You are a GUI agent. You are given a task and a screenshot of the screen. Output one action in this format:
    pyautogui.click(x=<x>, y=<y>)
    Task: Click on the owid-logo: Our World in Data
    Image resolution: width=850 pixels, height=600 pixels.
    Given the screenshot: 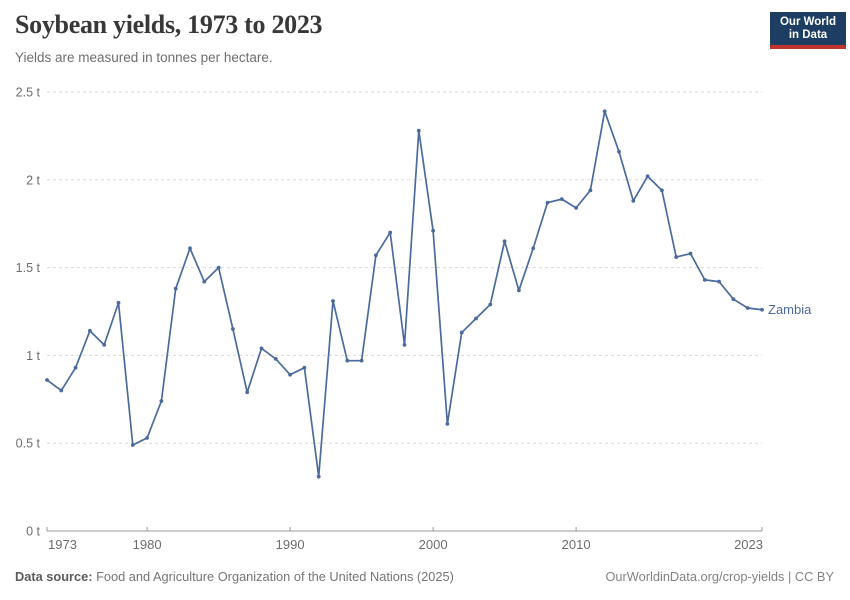 What is the action you would take?
    pyautogui.click(x=808, y=30)
    